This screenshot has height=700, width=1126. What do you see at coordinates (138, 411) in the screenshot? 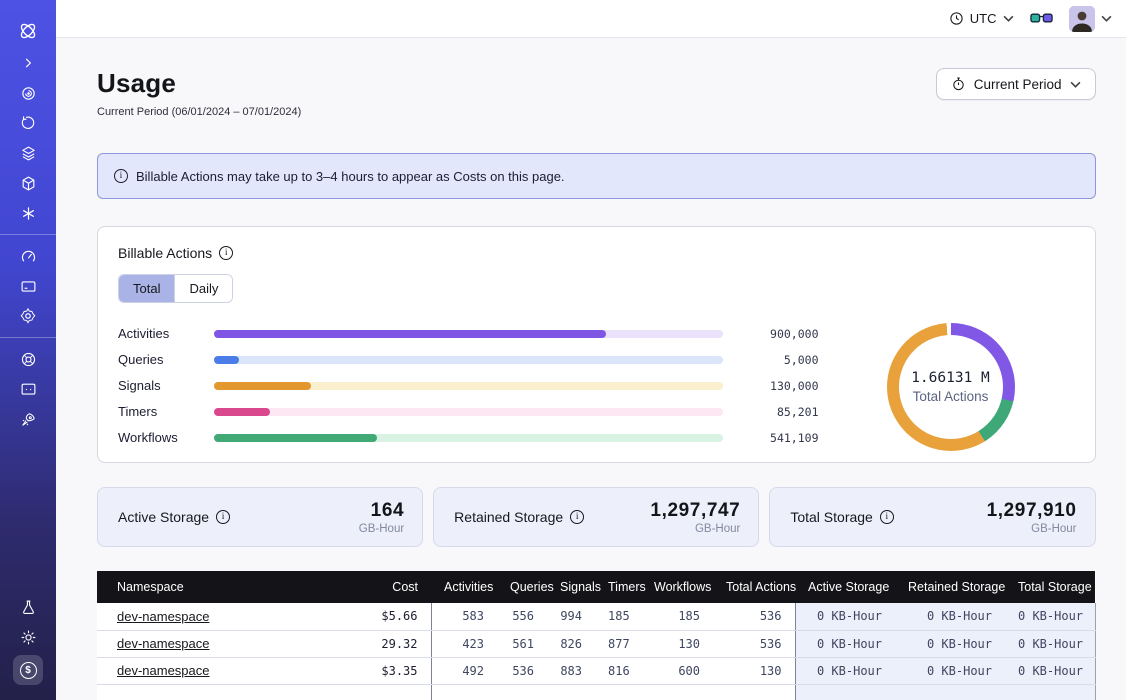
I see `bar-label: Timers` at bounding box center [138, 411].